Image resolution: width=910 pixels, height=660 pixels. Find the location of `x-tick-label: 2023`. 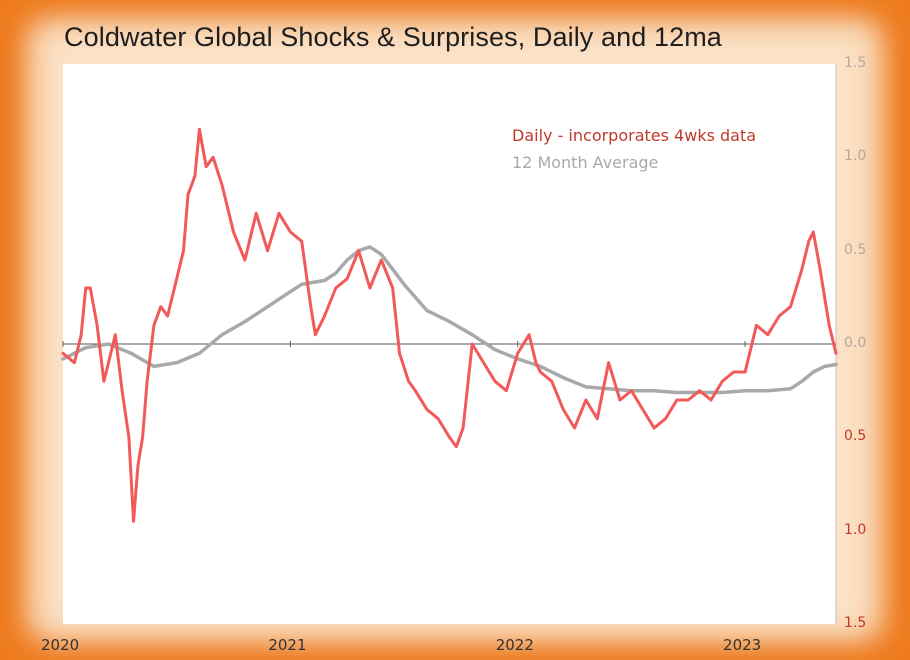

x-tick-label: 2023 is located at coordinates (742, 645).